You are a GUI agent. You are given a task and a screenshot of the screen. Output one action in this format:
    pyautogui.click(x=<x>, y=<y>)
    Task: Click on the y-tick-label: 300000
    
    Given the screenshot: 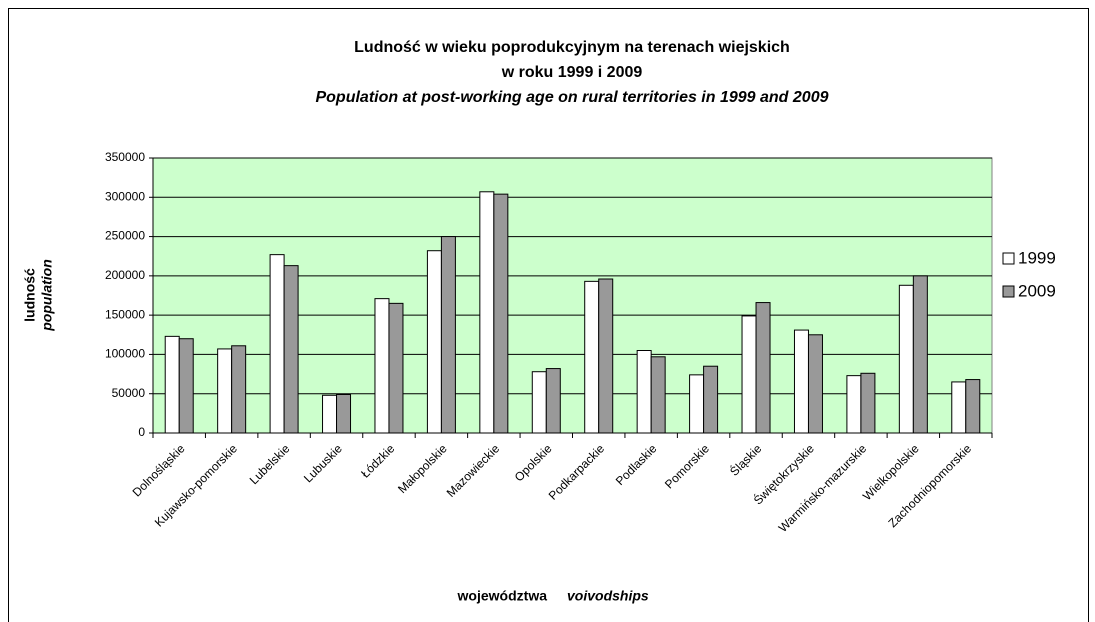 What is the action you would take?
    pyautogui.click(x=125, y=196)
    